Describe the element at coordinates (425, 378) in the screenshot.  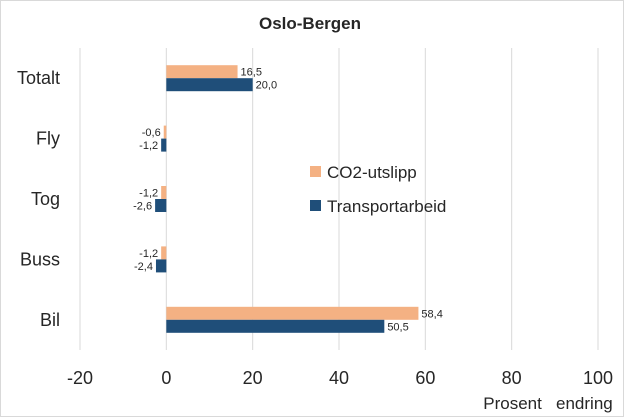
I see `x-tick-label-4: 60` at that location.